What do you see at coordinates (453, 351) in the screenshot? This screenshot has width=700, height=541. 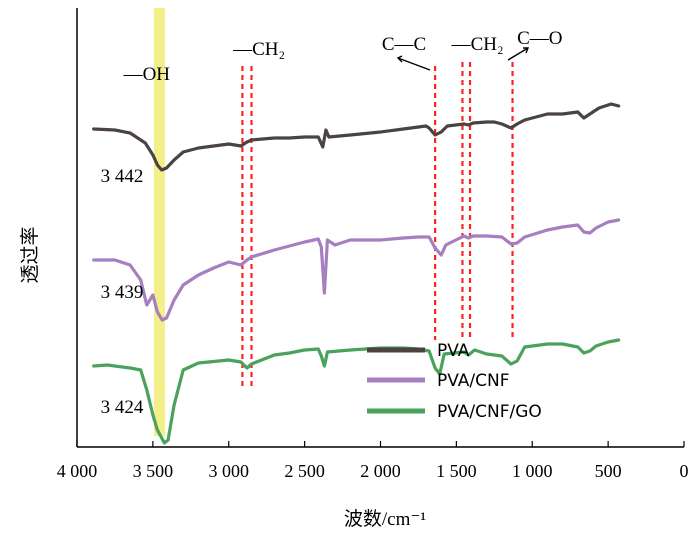 I see `legend-label: PVA` at bounding box center [453, 351].